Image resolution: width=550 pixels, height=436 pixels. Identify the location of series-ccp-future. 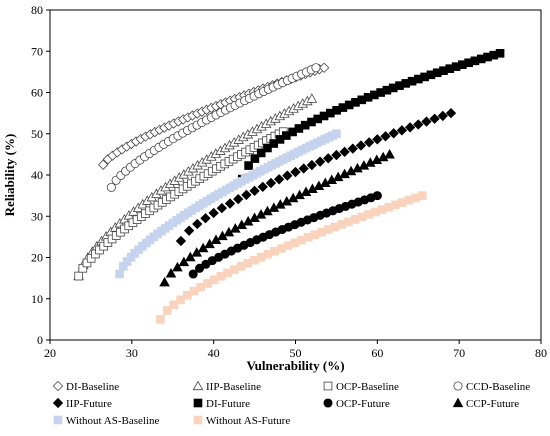
(277, 217).